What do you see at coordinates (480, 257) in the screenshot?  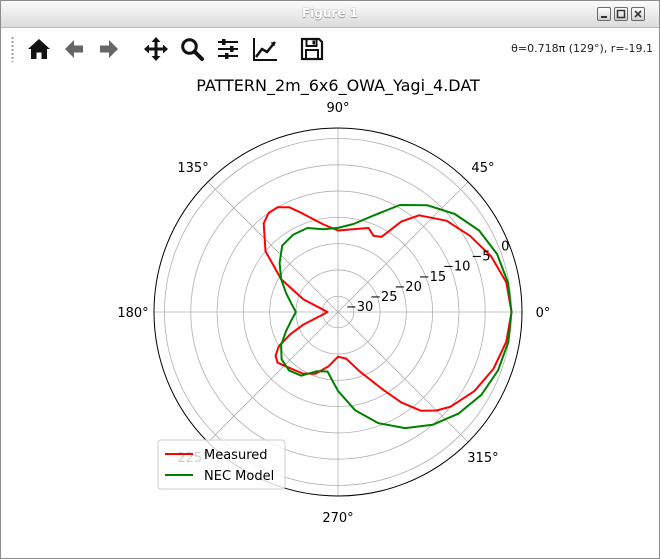 I see `r-tick-label: −5` at bounding box center [480, 257].